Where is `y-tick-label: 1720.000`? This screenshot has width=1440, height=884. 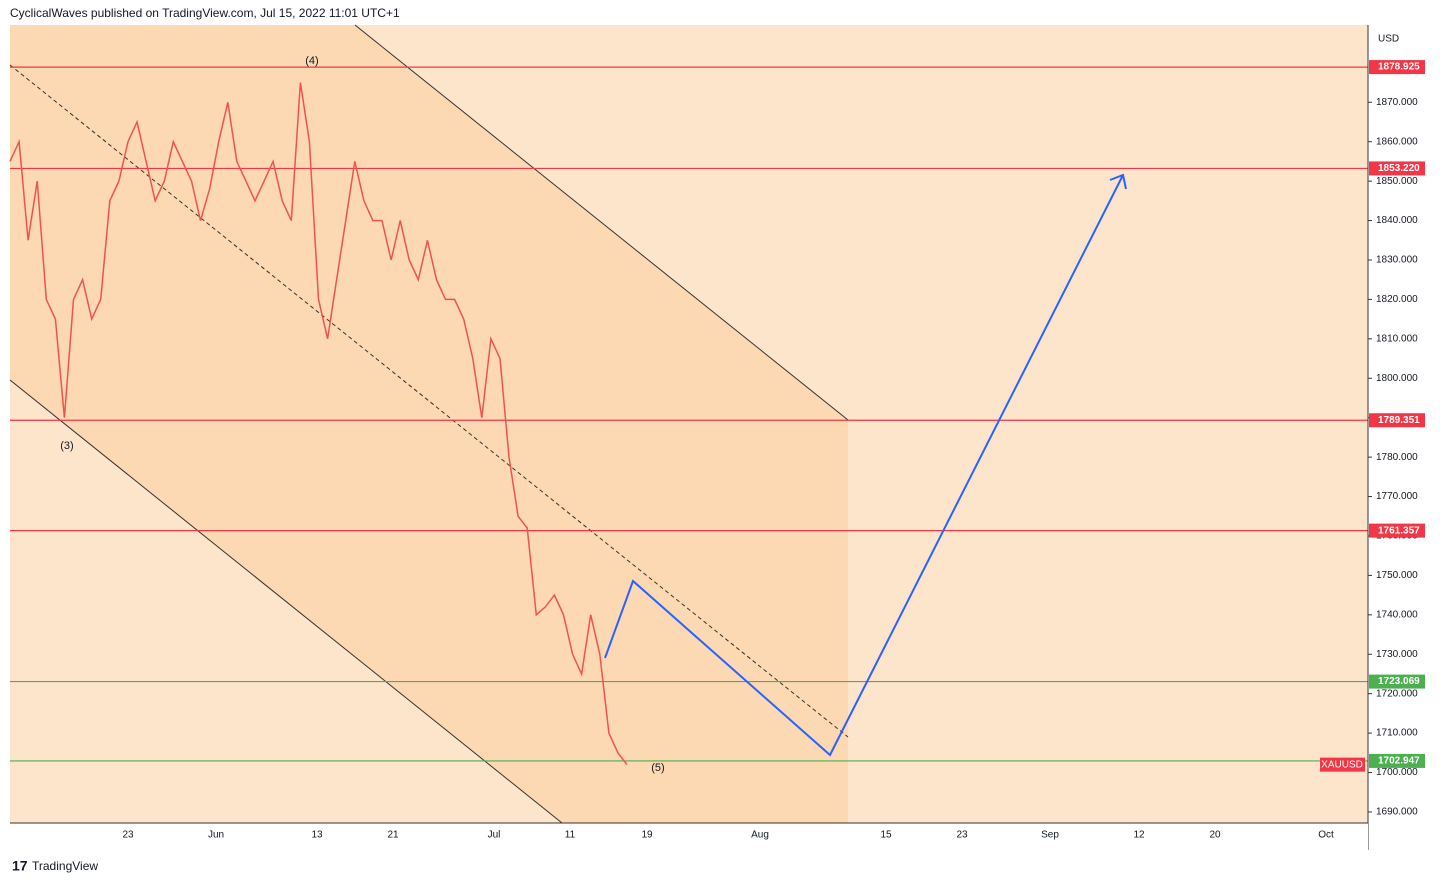
y-tick-label: 1720.000 is located at coordinates (1397, 693).